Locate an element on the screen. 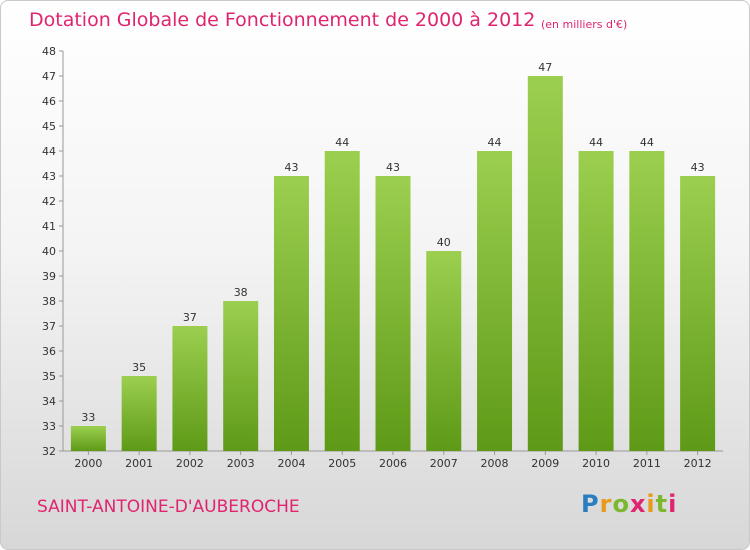 This screenshot has height=550, width=750. y-tick-label: 32 is located at coordinates (49, 451).